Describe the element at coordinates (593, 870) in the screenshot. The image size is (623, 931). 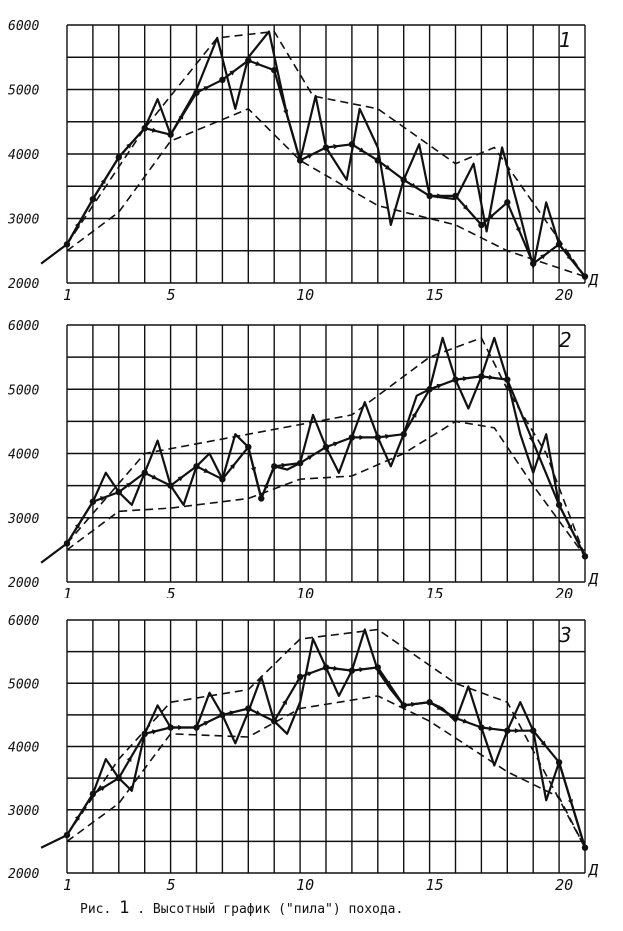
I see `x-axis-label: Д` at that location.